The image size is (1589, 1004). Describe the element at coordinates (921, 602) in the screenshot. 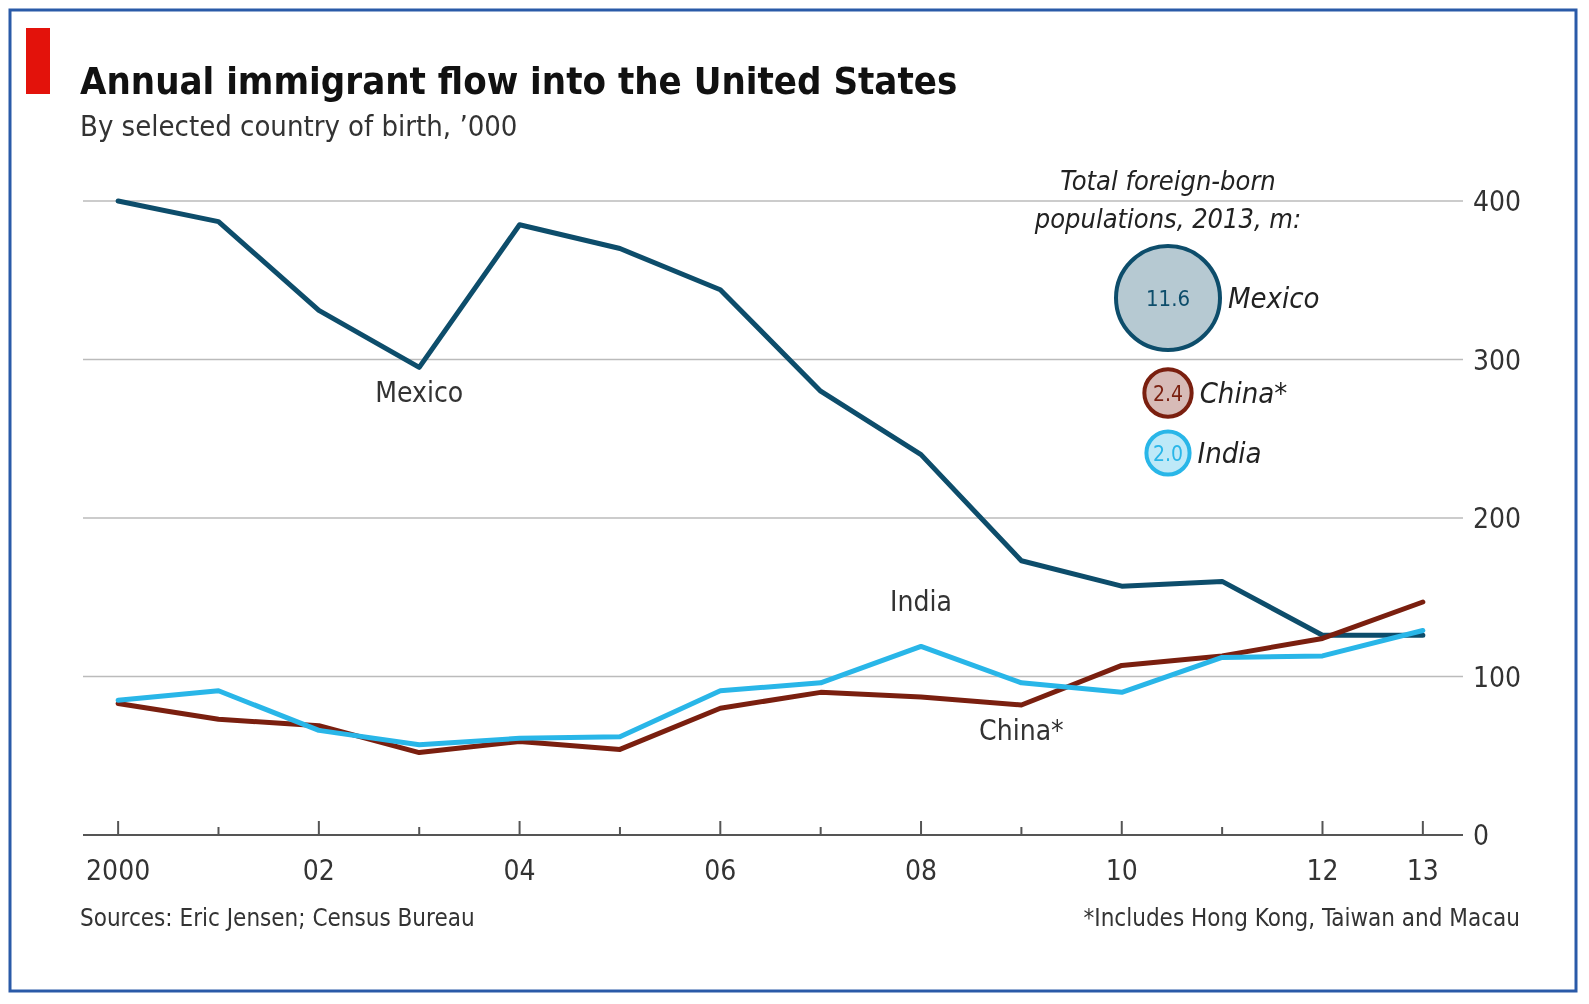

I see `text: India` at that location.